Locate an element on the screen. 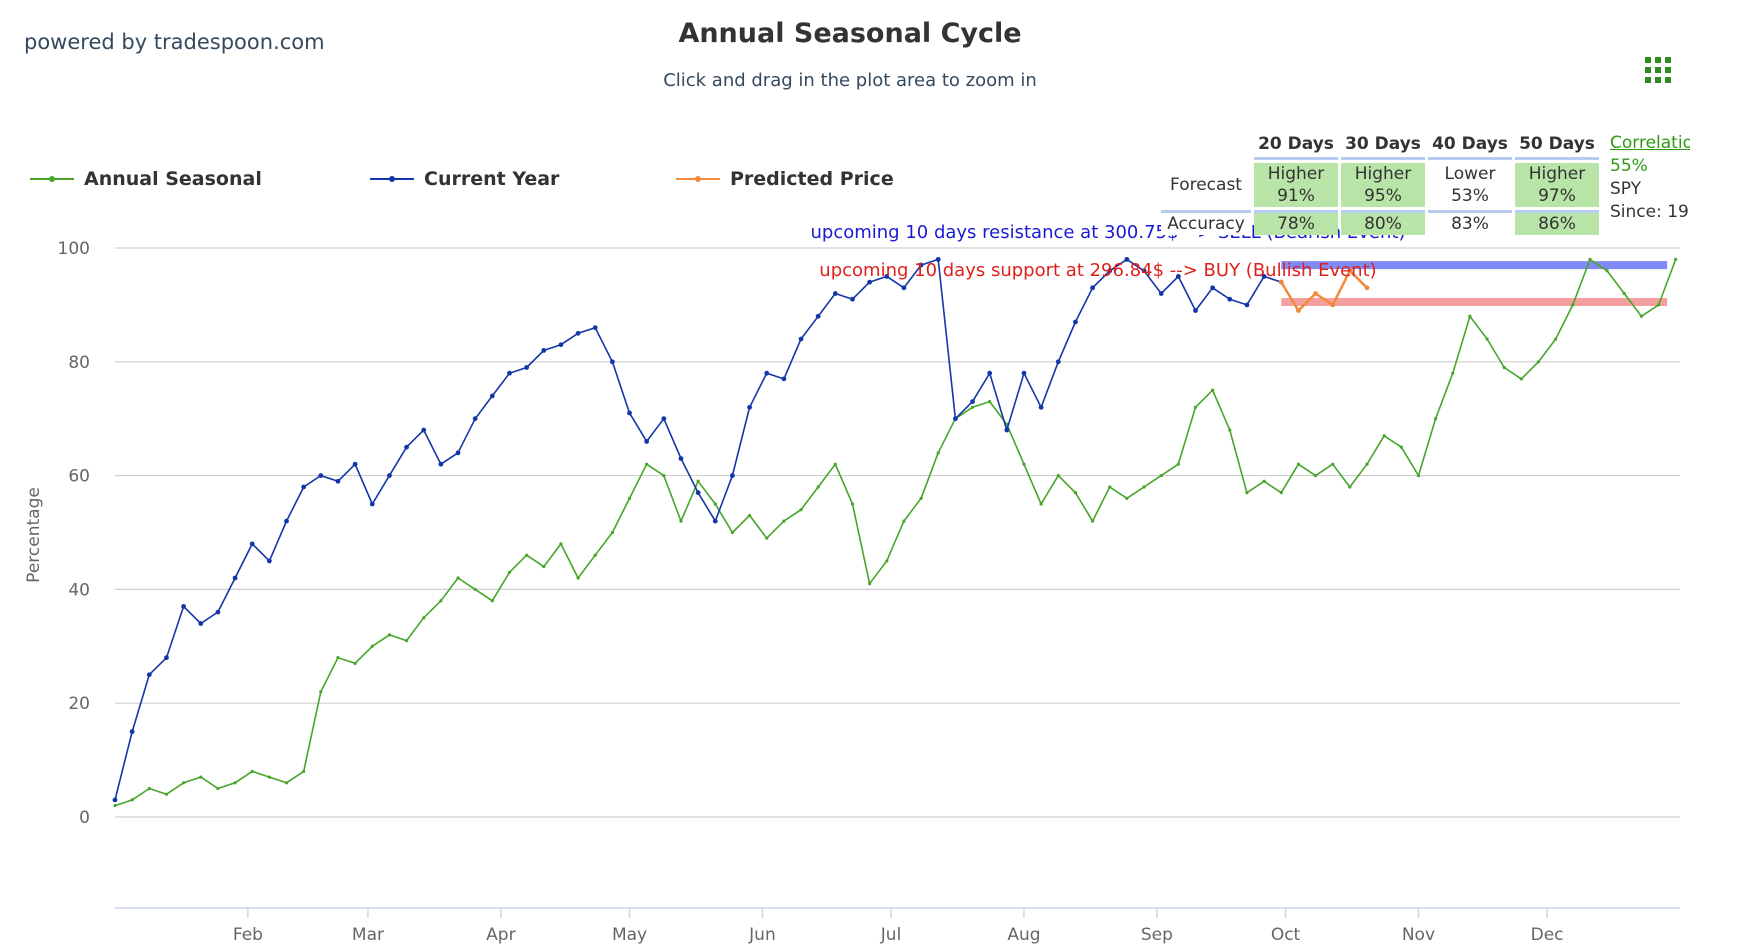 The image size is (1746, 944). accuracy-cell-40: 83% is located at coordinates (1470, 222).